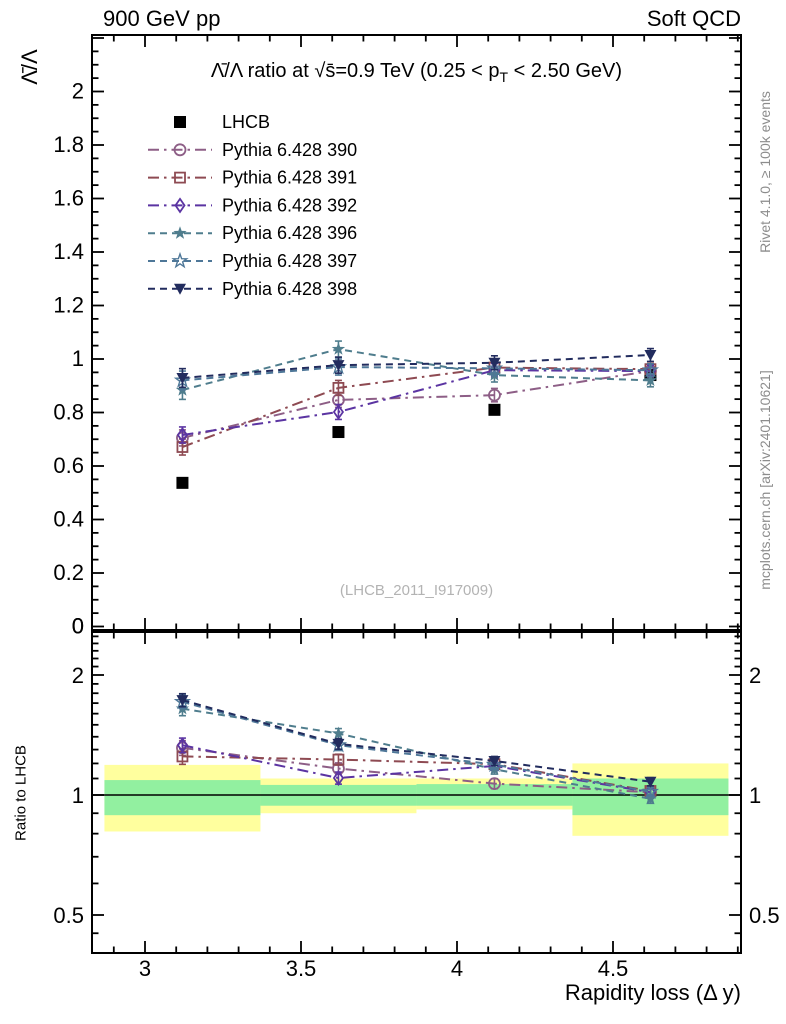 The image size is (786, 1024). Describe the element at coordinates (78, 358) in the screenshot. I see `main-y-tick-label: 1` at that location.